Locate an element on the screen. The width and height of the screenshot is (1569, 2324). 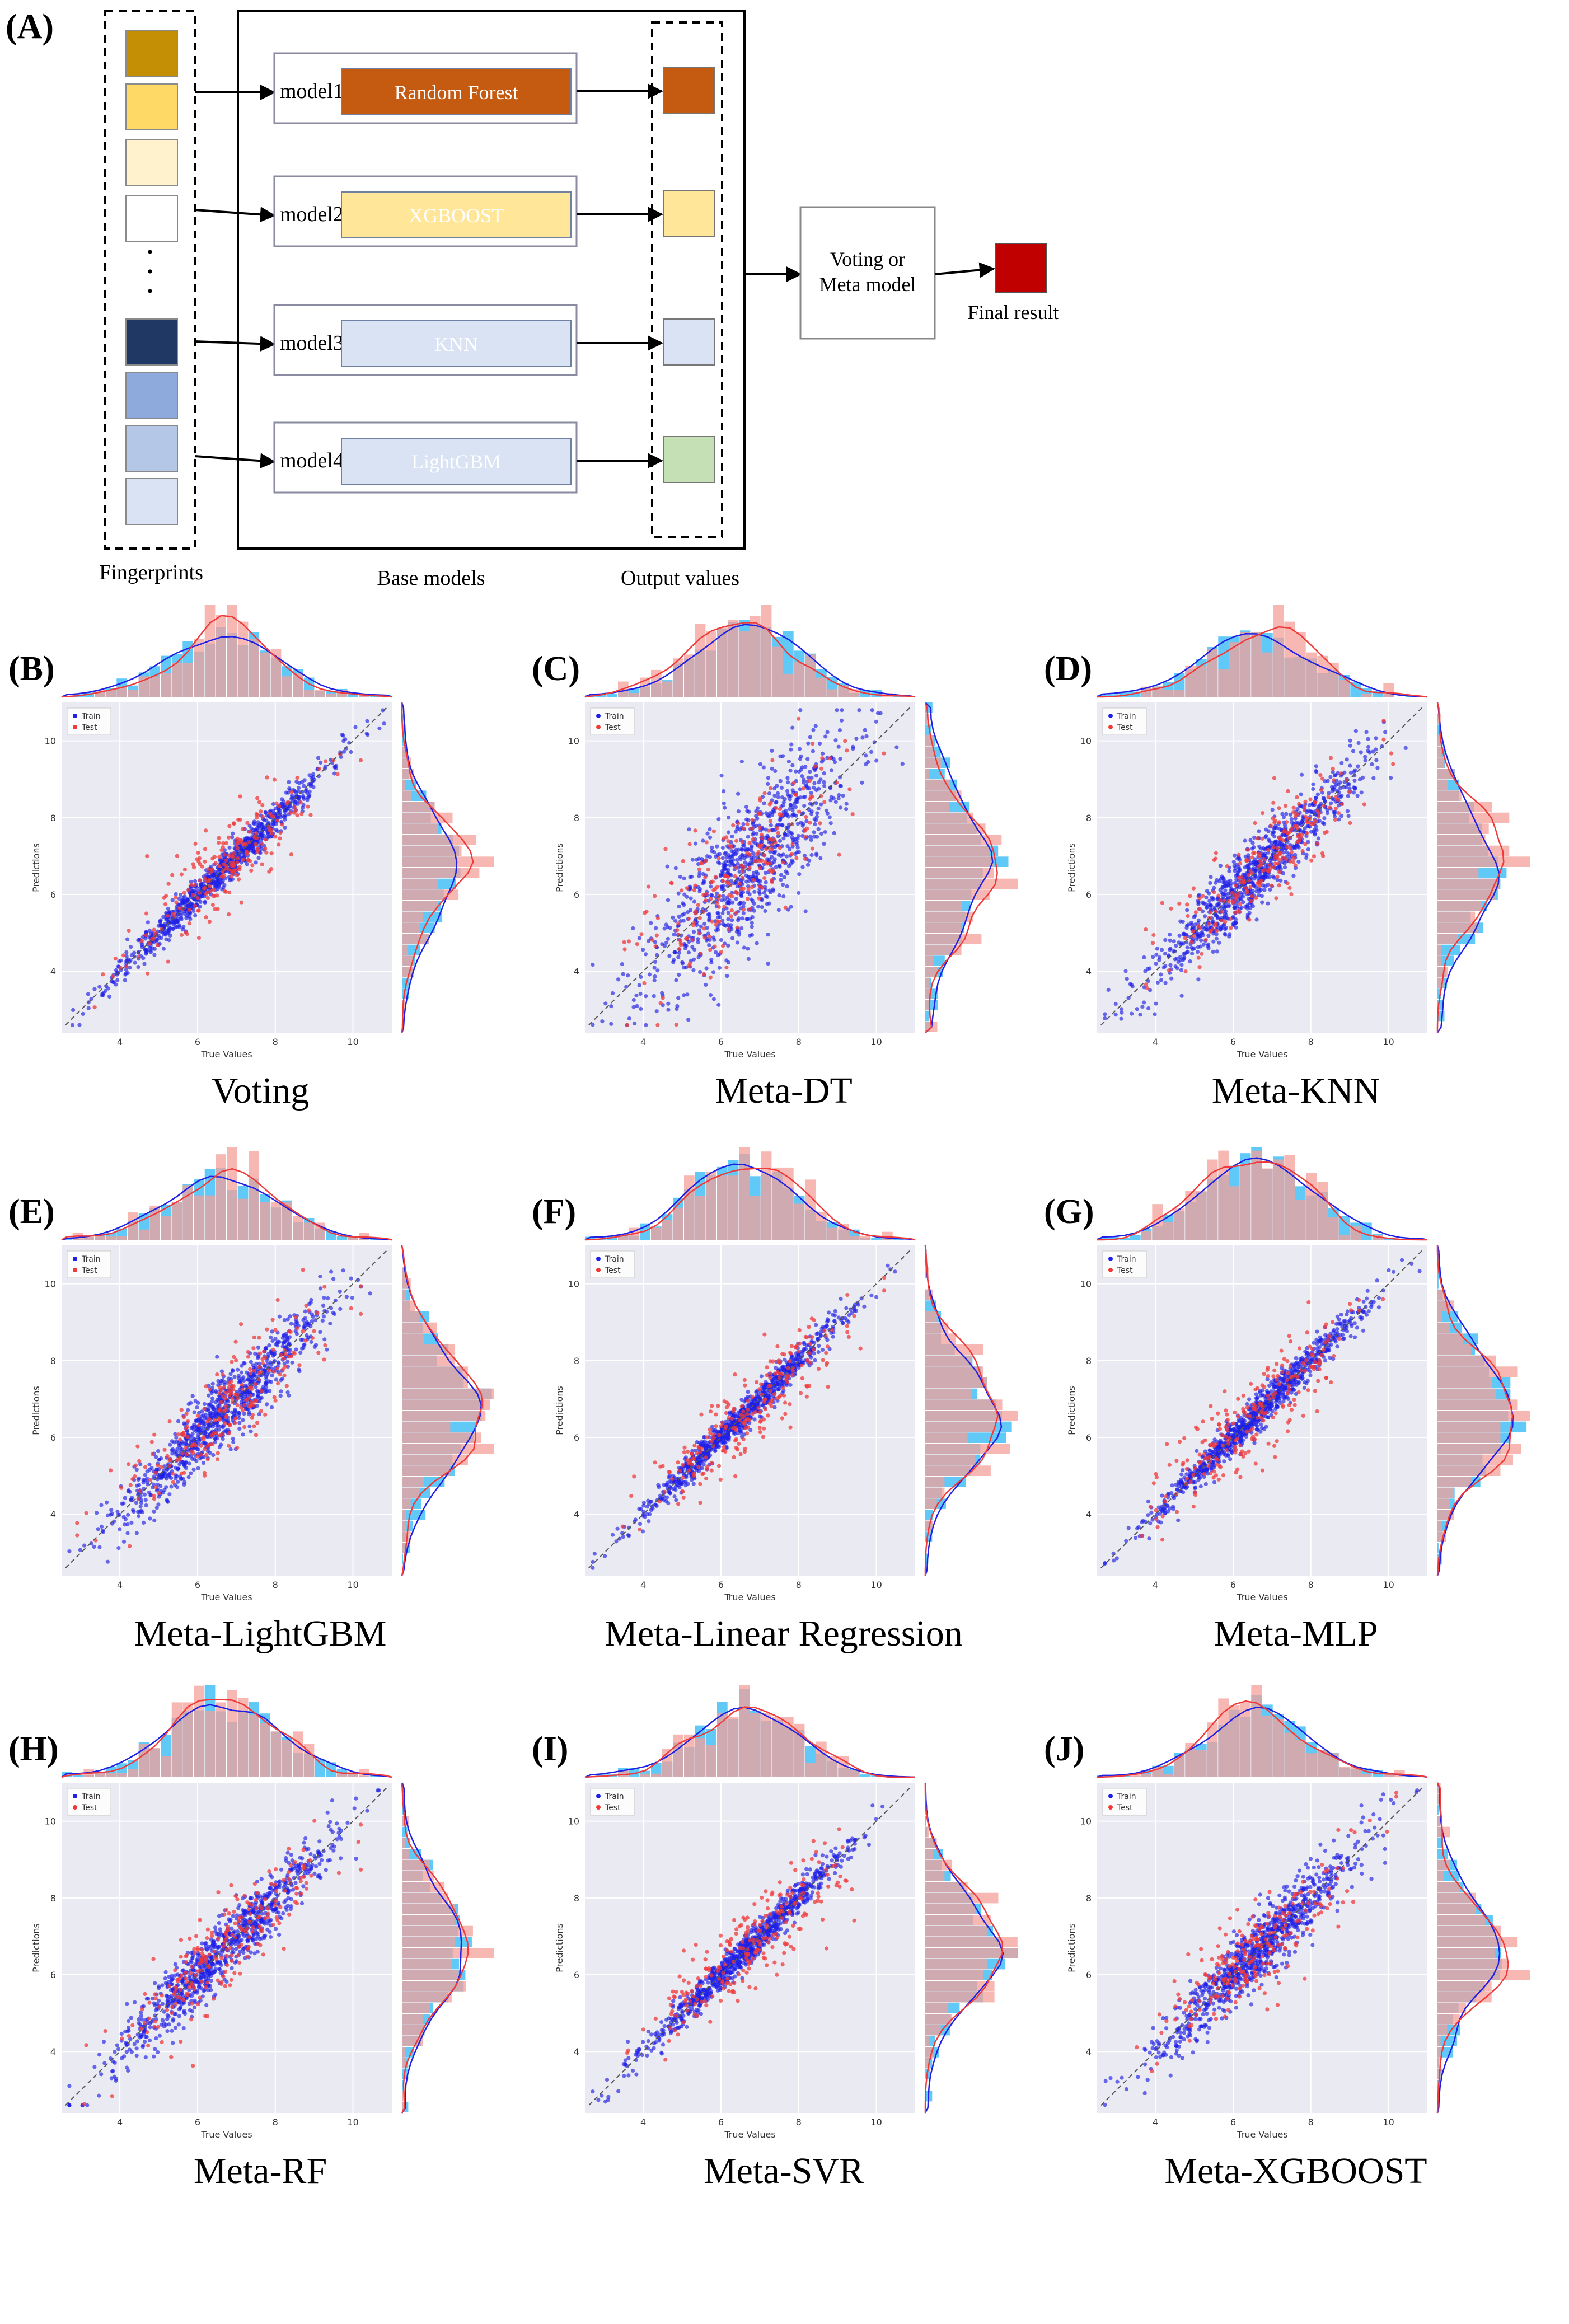
algorithm-box is located at coordinates (456, 343).